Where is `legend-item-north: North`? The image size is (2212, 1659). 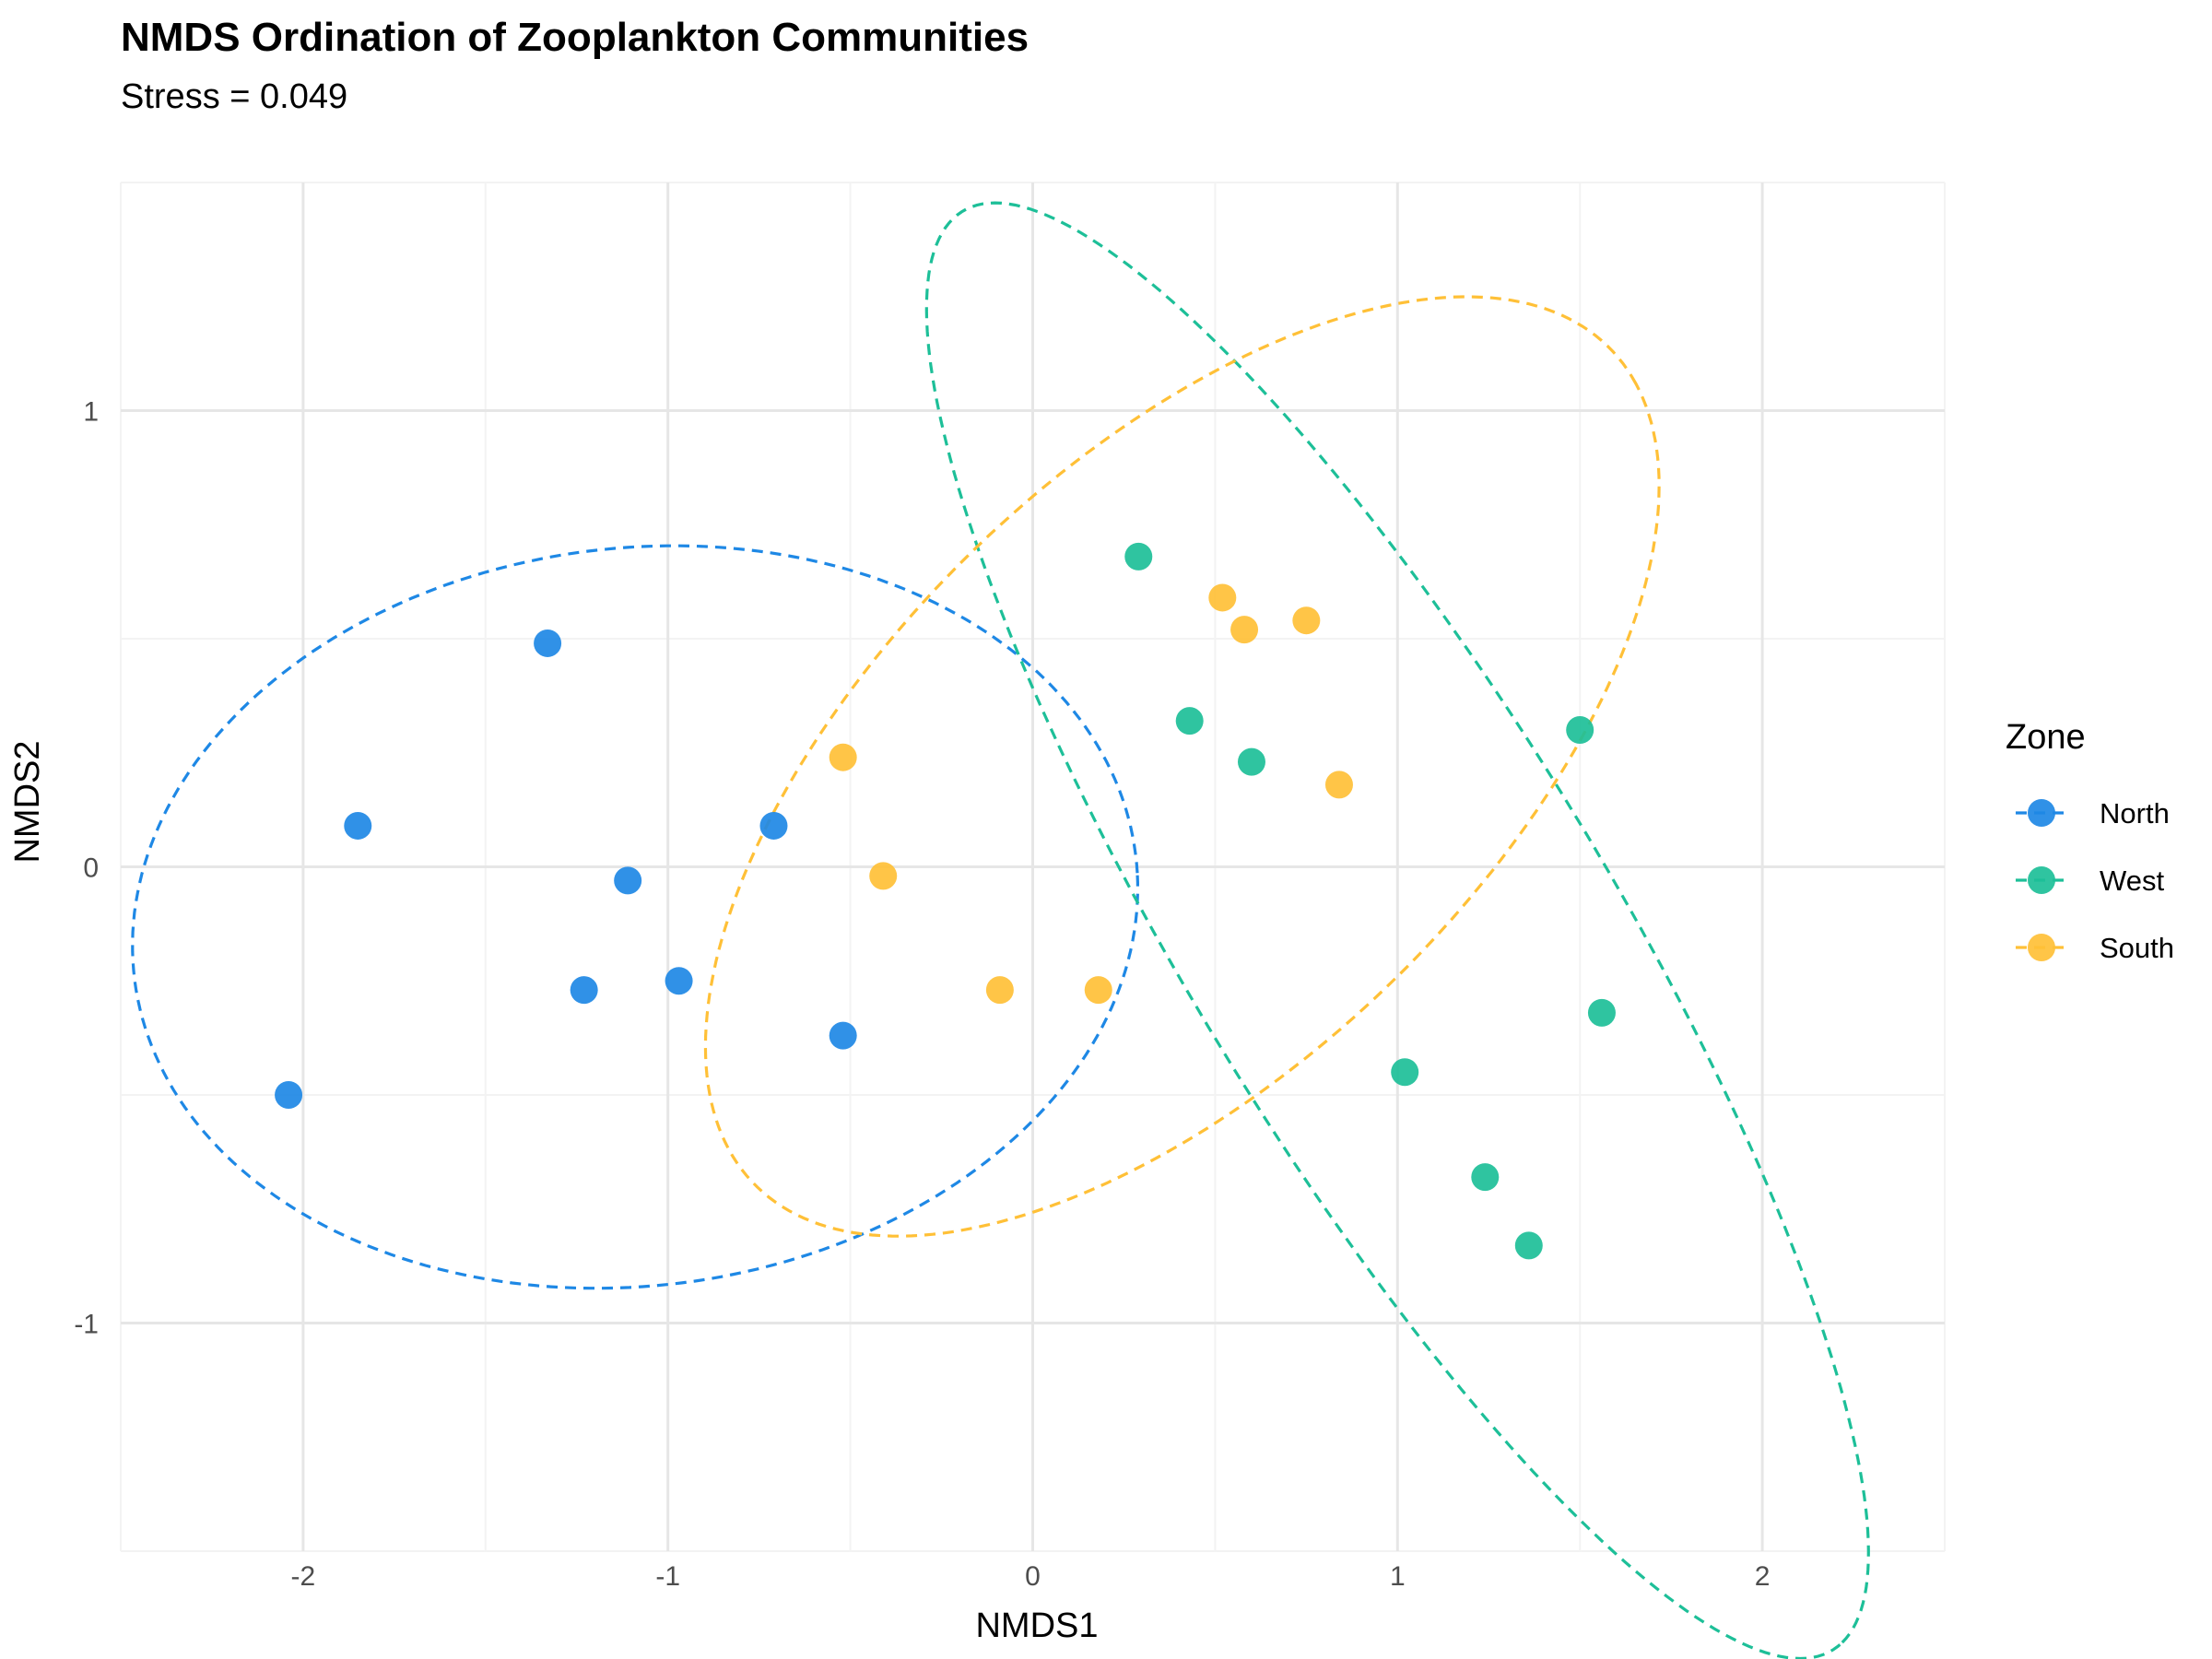
legend-item-north: North is located at coordinates (2093, 813).